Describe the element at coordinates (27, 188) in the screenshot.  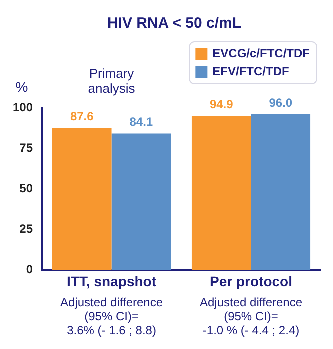
I see `y-tick-label: 50` at that location.